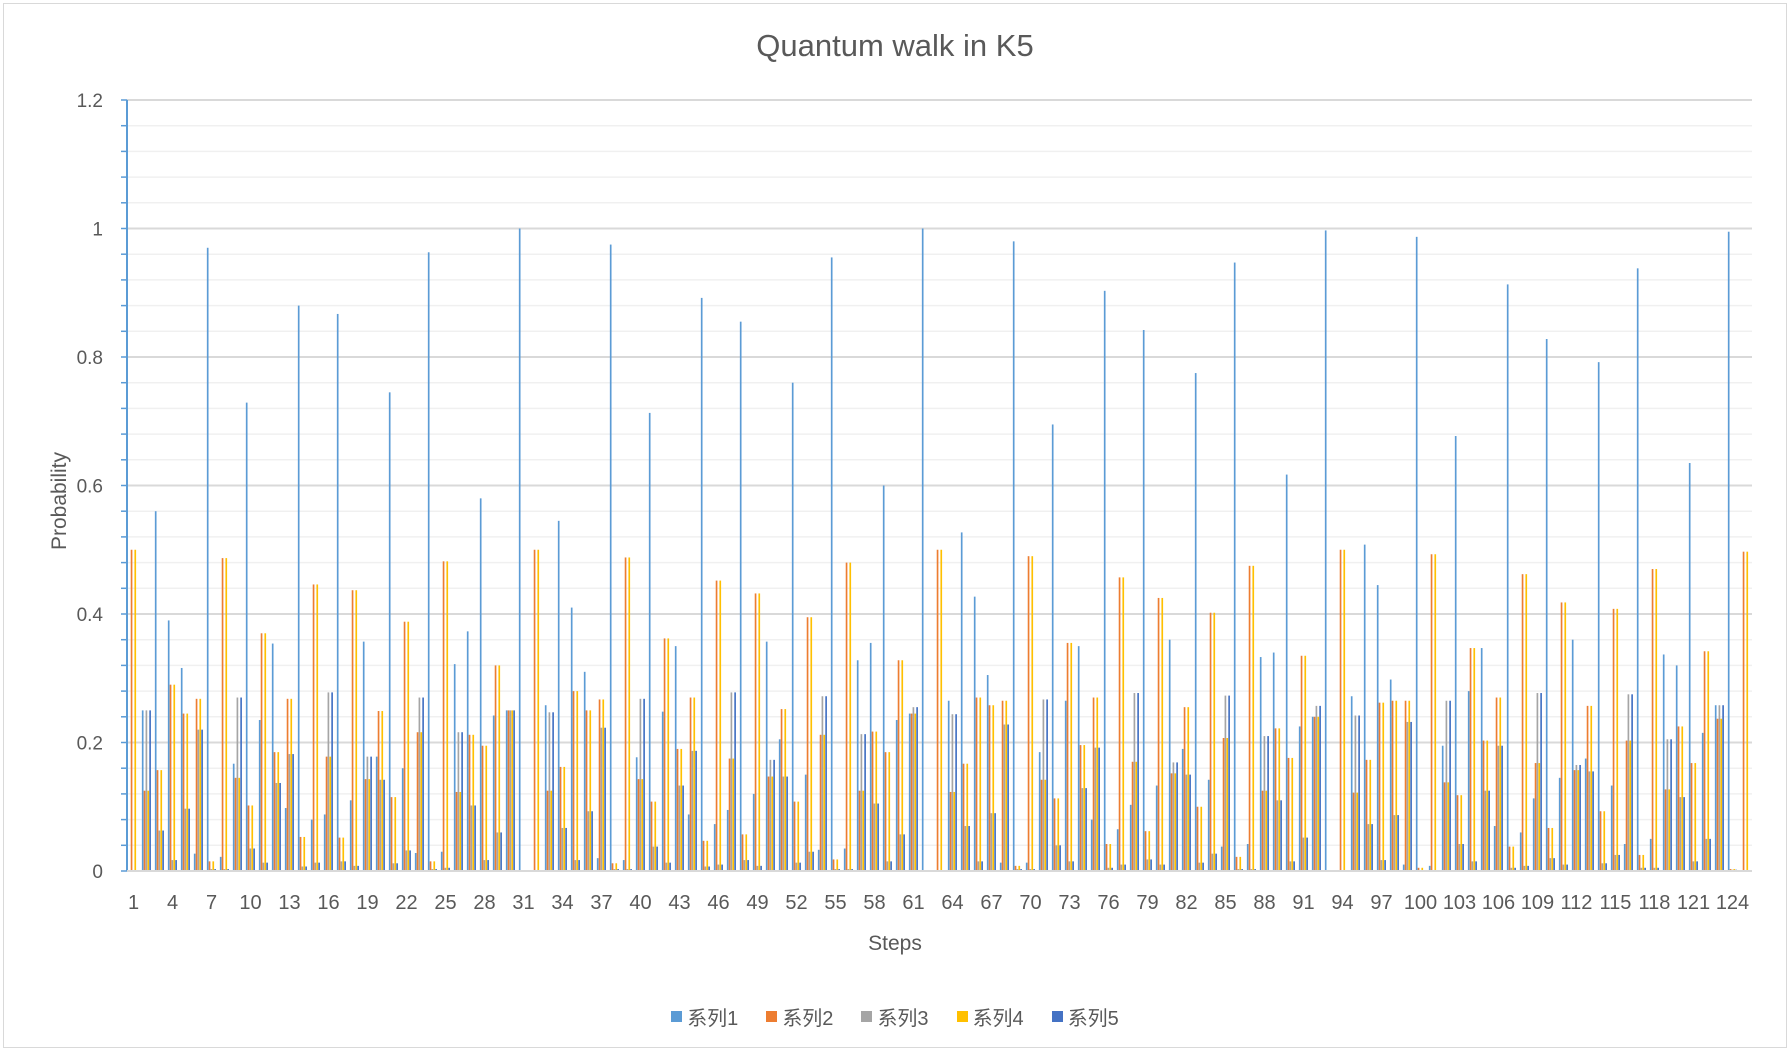  Describe the element at coordinates (952, 903) in the screenshot. I see `x-tick-label: 64` at that location.